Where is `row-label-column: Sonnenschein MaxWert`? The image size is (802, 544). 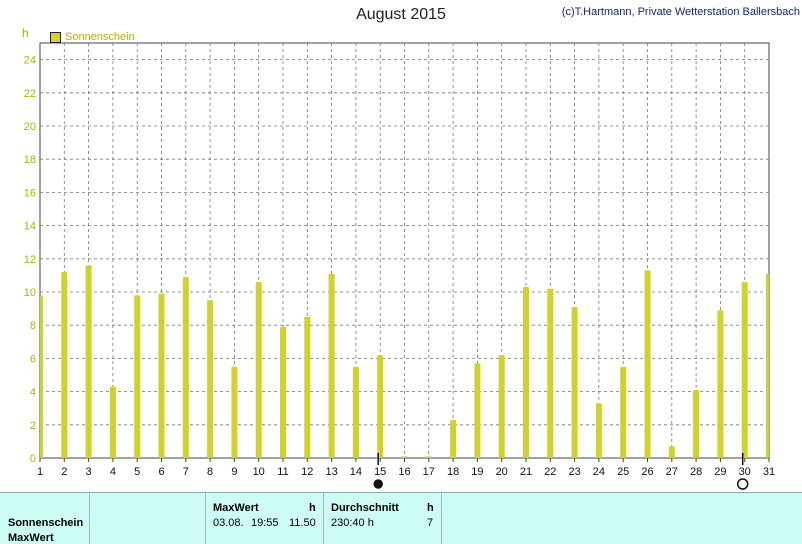
row-label-column: Sonnenschein MaxWert is located at coordinates (45, 518).